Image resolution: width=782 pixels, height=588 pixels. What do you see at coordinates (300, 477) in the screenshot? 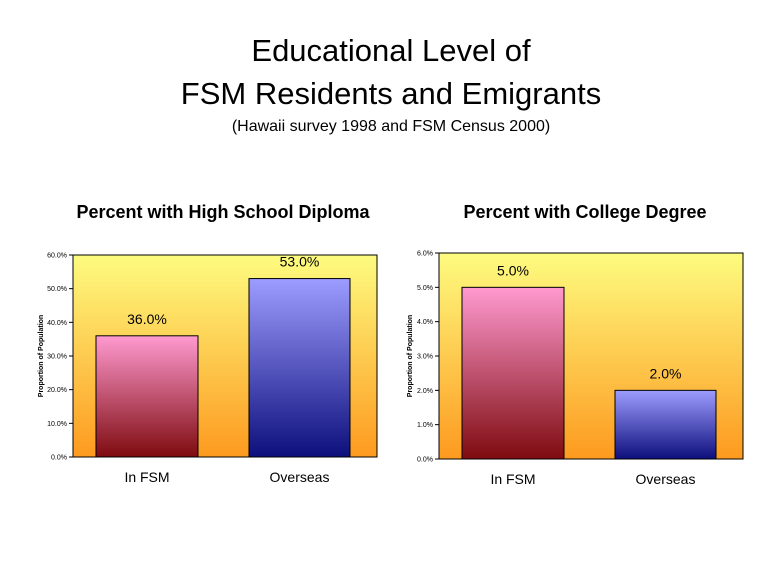
I see `chart1-category-label: Overseas` at bounding box center [300, 477].